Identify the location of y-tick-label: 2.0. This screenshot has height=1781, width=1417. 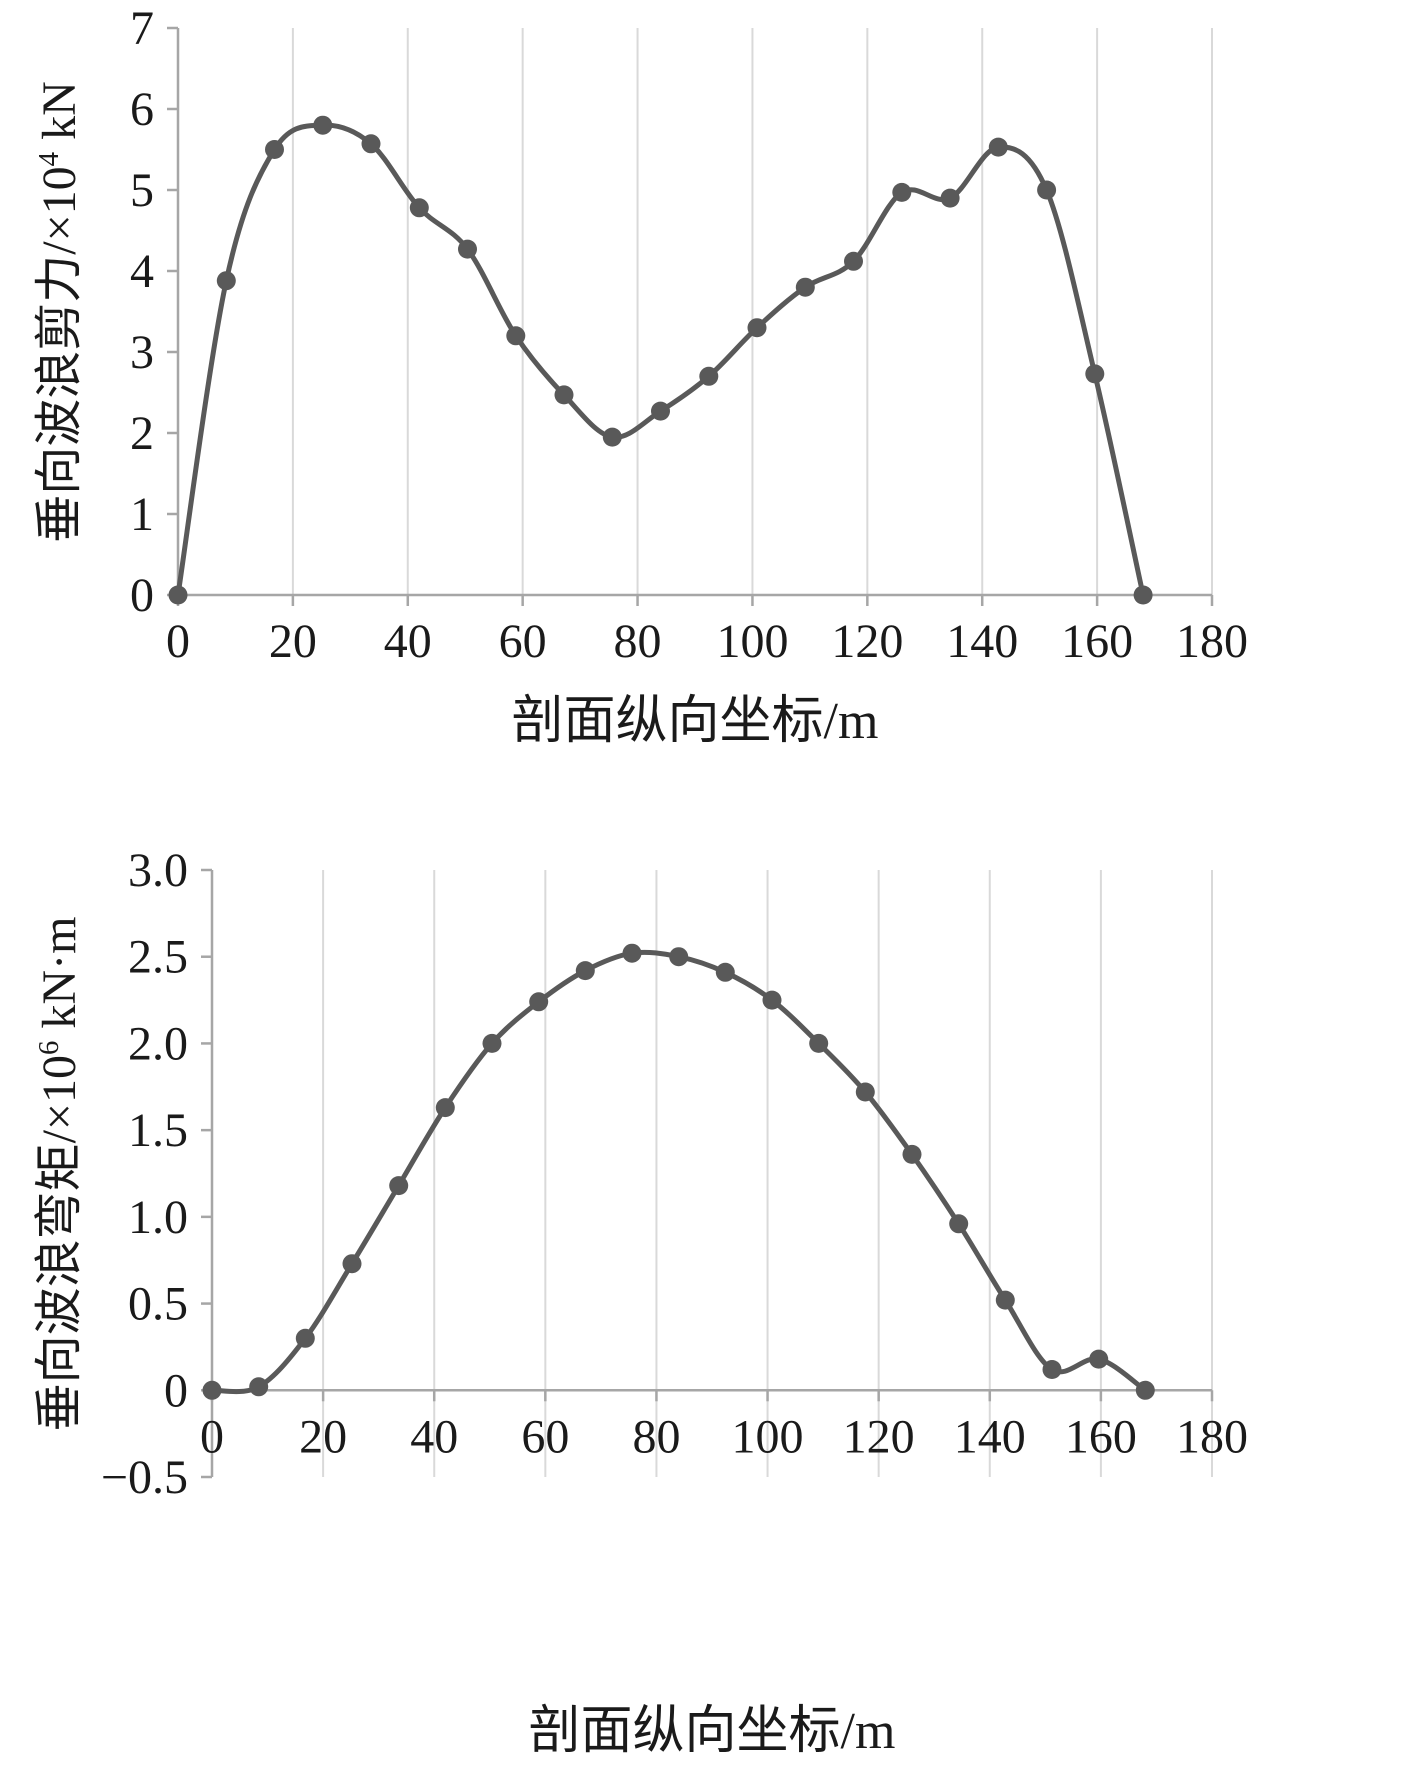
(158, 1043).